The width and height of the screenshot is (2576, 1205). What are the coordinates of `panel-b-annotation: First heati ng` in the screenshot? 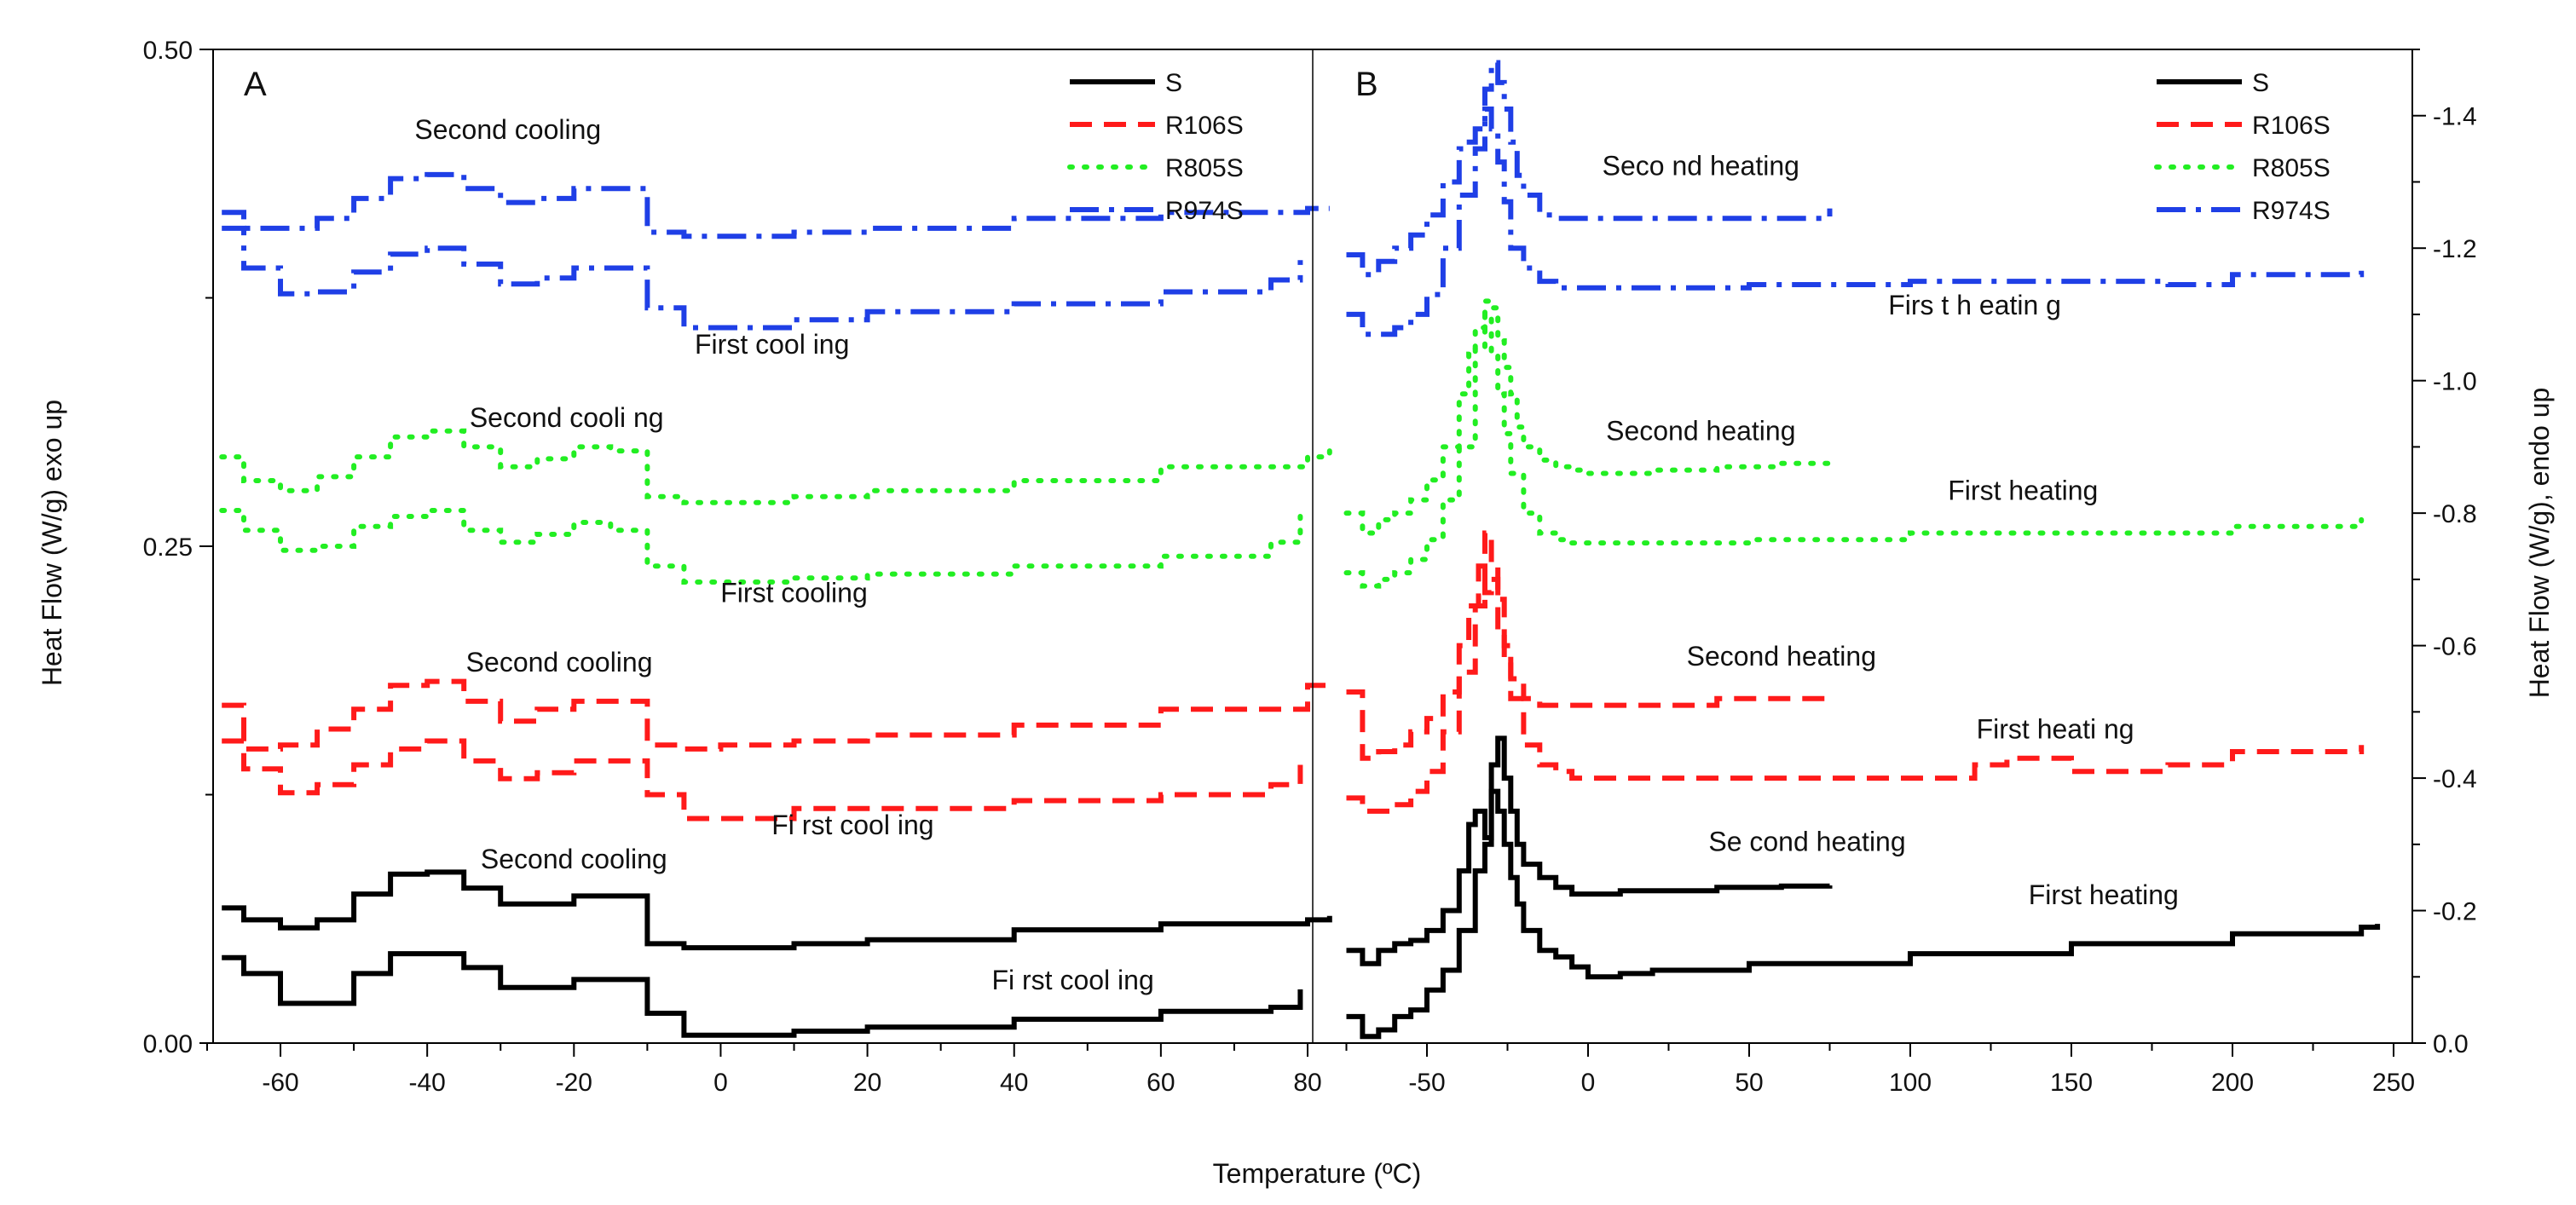 It's located at (2055, 728).